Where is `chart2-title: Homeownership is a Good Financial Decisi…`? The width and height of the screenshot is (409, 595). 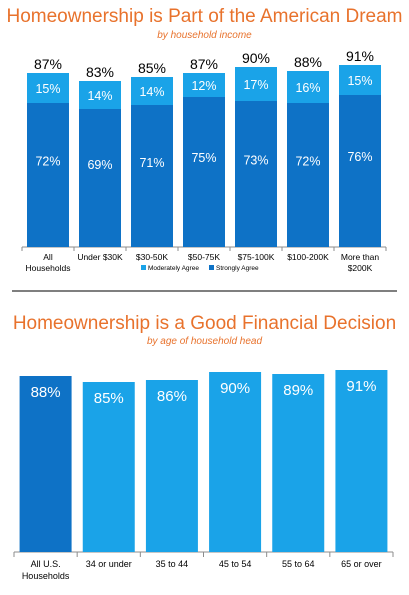
chart2-title: Homeownership is a Good Financial Decisi… is located at coordinates (204, 323).